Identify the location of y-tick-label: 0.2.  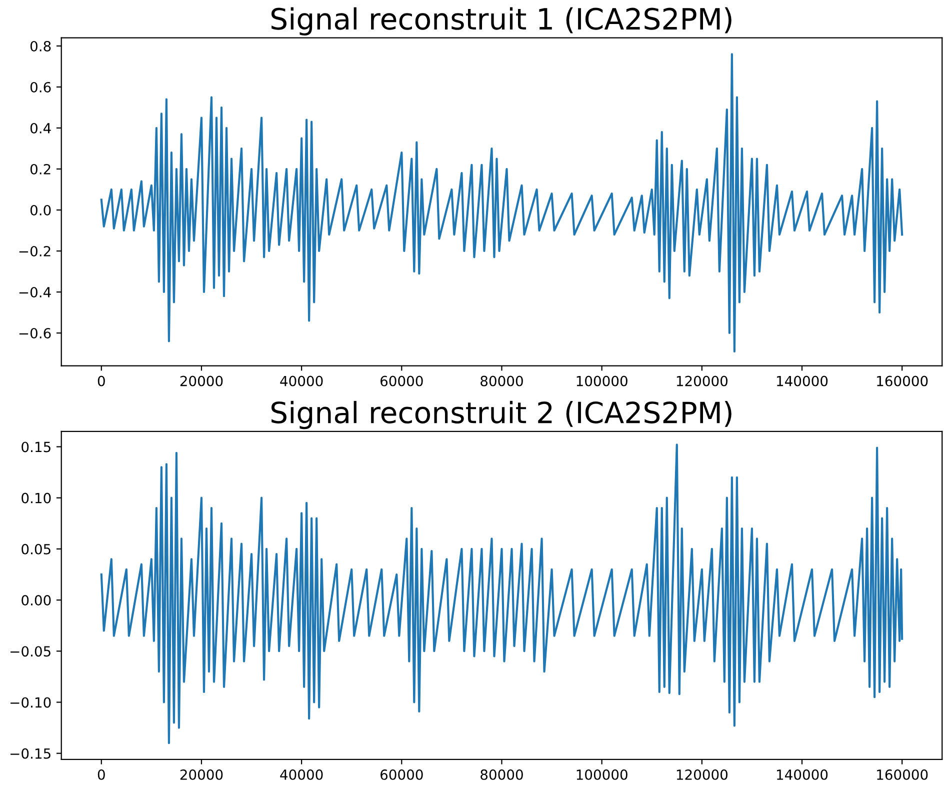
(40, 169).